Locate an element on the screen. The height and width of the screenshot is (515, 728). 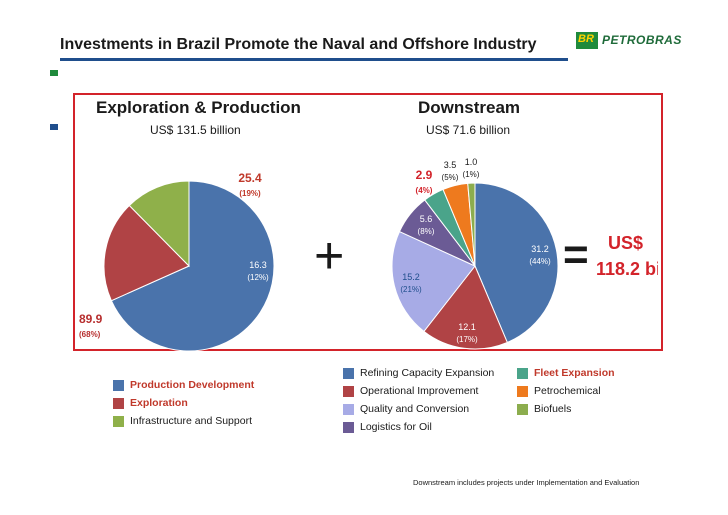
pct-label-exploration: (19%) is located at coordinates (250, 193).